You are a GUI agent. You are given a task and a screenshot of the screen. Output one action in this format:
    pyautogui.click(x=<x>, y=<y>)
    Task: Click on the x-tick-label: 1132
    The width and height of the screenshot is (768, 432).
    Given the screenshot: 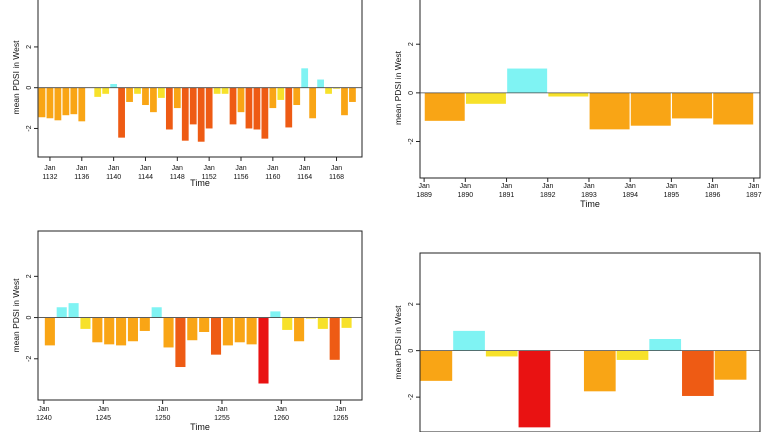 What is the action you would take?
    pyautogui.click(x=49, y=177)
    